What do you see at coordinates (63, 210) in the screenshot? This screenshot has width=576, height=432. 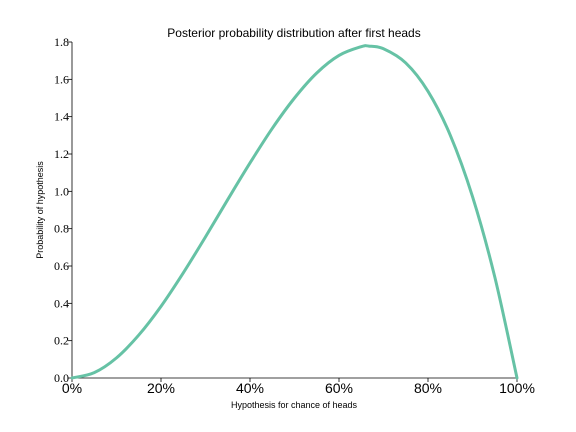 I see `y-ticks: 0.0 0.2 0.4 0.6 0.8 1.0 1.2 1.4 1.6 1.8` at bounding box center [63, 210].